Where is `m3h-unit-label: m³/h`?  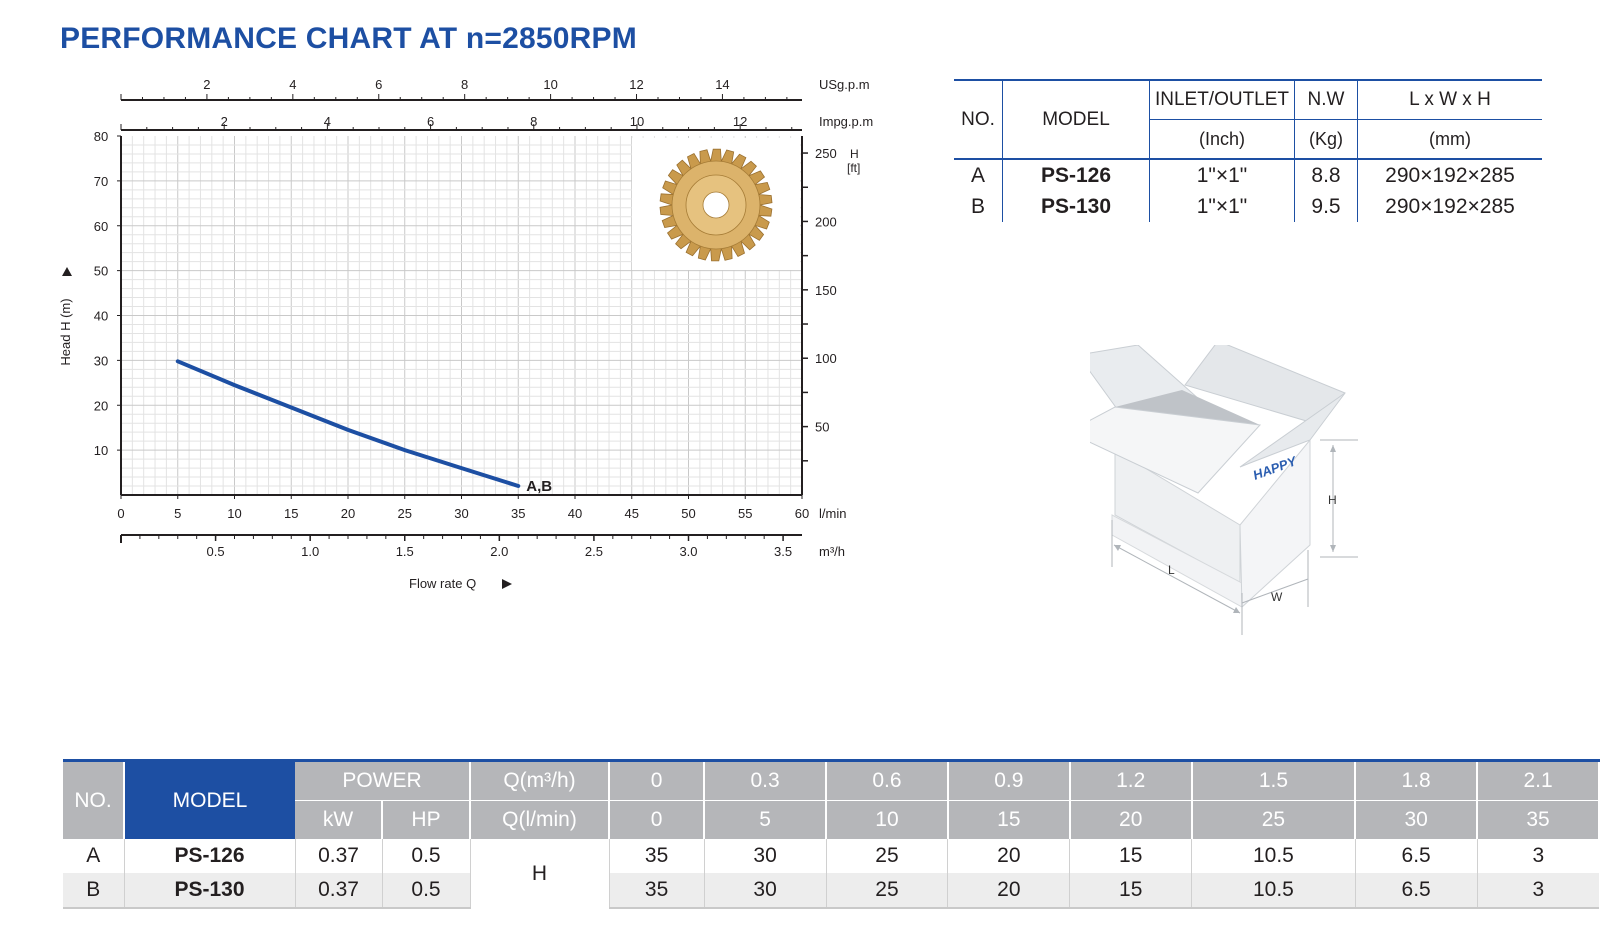
m3h-unit-label: m³/h is located at coordinates (832, 551).